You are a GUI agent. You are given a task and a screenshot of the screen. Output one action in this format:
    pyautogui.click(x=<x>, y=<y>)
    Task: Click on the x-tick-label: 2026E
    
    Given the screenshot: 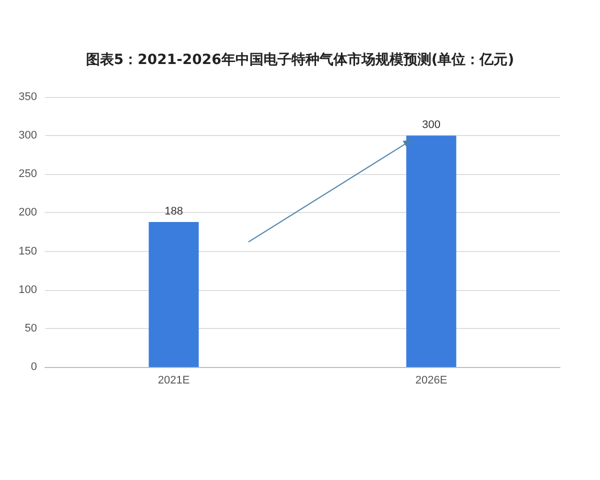 What is the action you would take?
    pyautogui.click(x=431, y=380)
    